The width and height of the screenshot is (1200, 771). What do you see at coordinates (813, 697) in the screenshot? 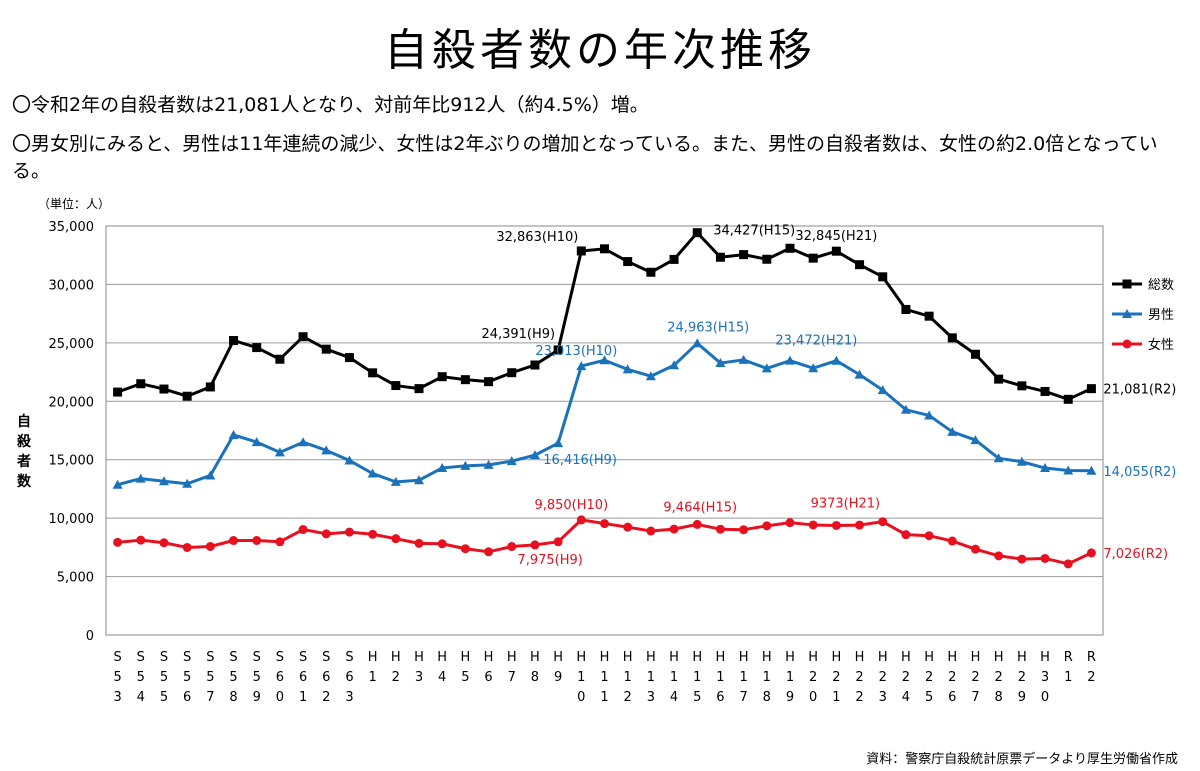
I see `x-tick-char: 0` at bounding box center [813, 697].